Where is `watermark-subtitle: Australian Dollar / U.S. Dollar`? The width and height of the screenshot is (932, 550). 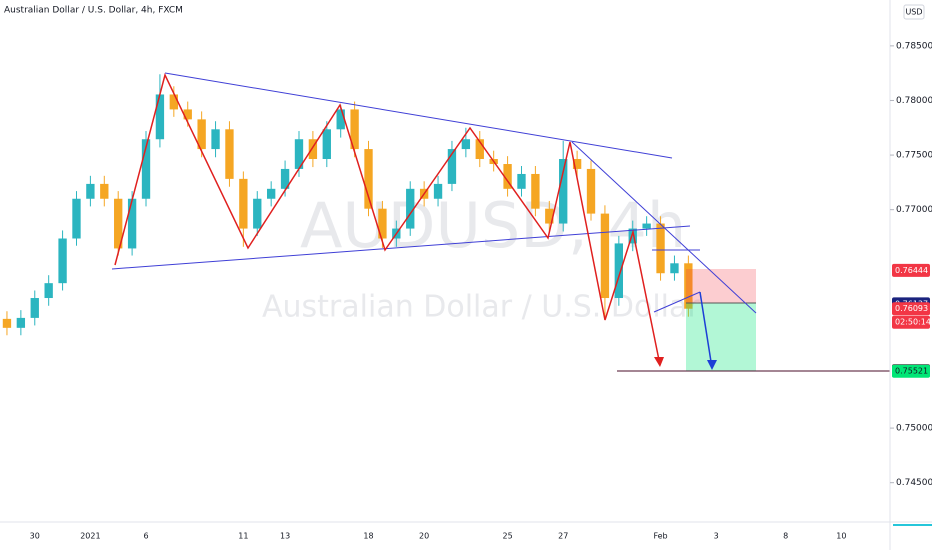 watermark-subtitle: Australian Dollar / U.S. Dollar is located at coordinates (481, 307).